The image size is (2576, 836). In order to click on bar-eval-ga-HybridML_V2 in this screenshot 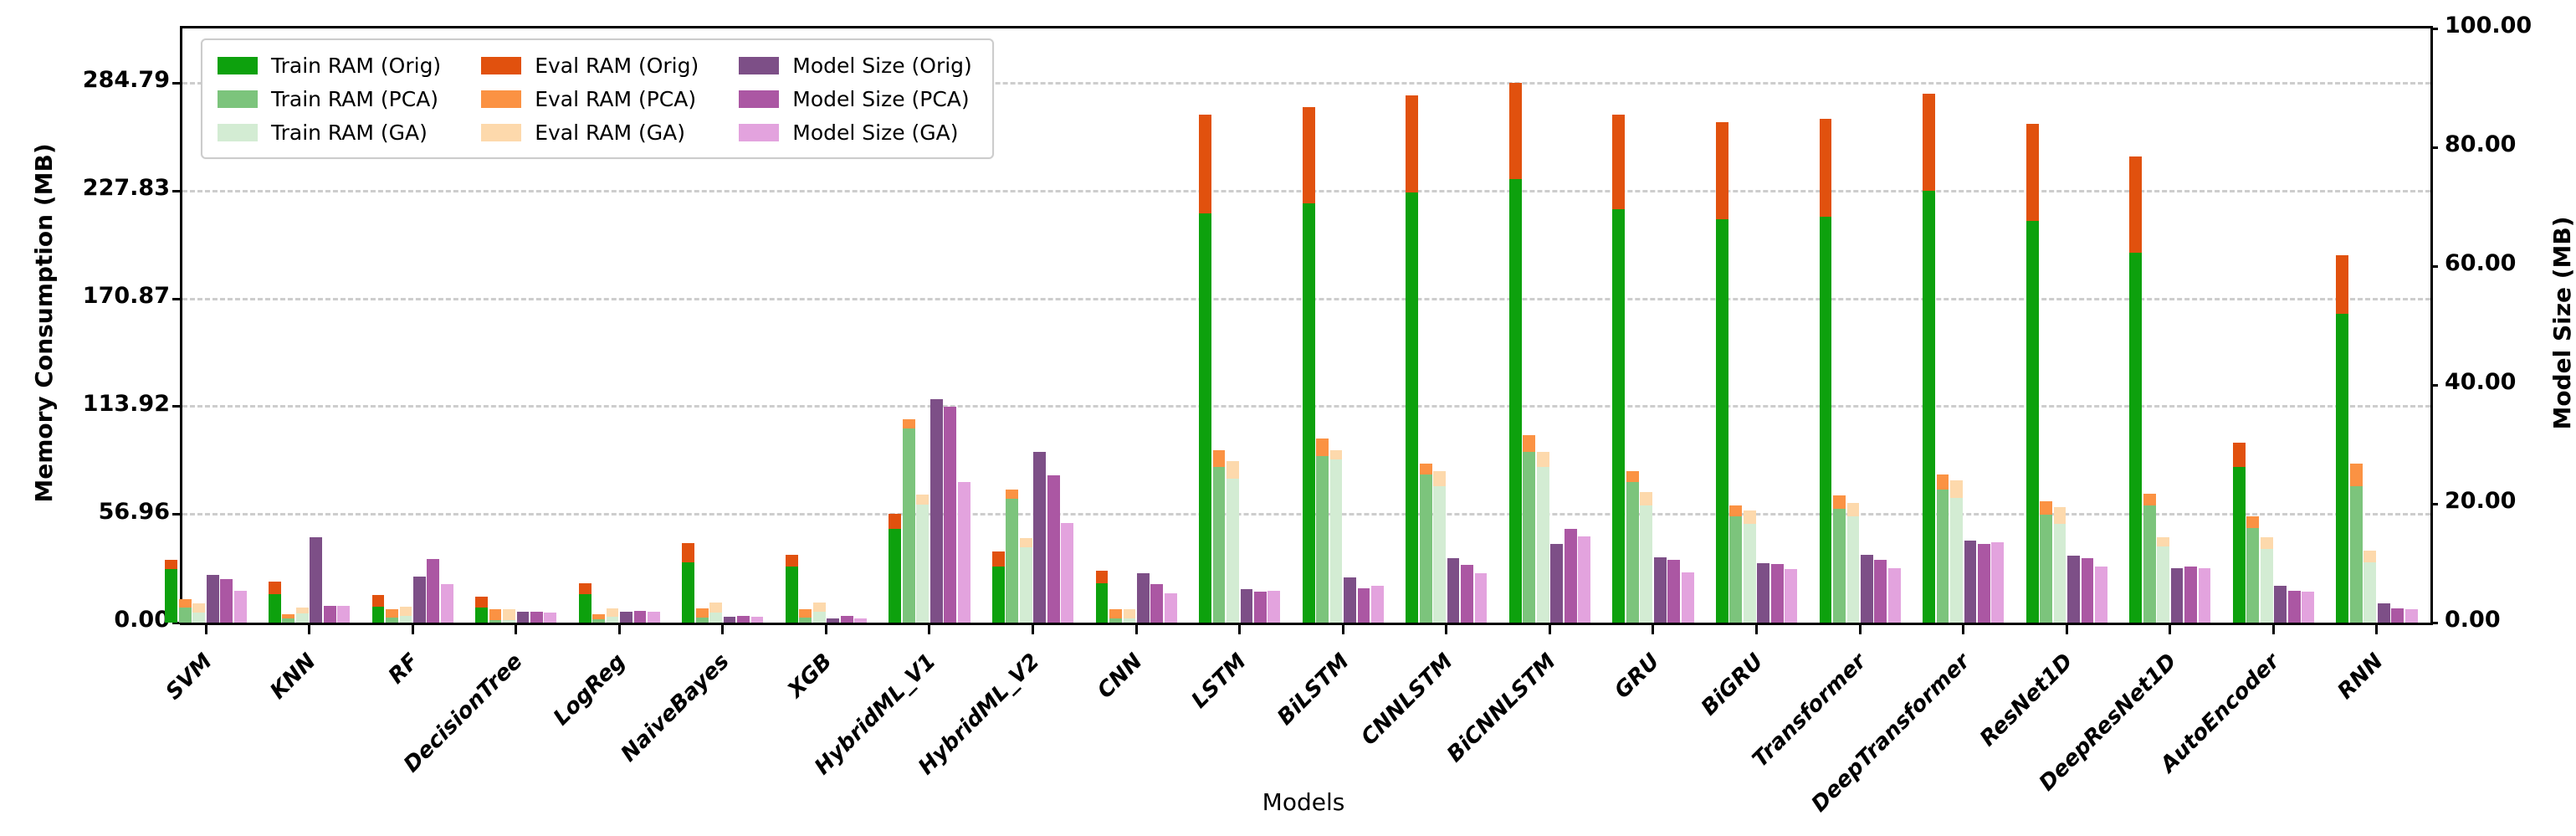, I will do `click(1026, 542)`.